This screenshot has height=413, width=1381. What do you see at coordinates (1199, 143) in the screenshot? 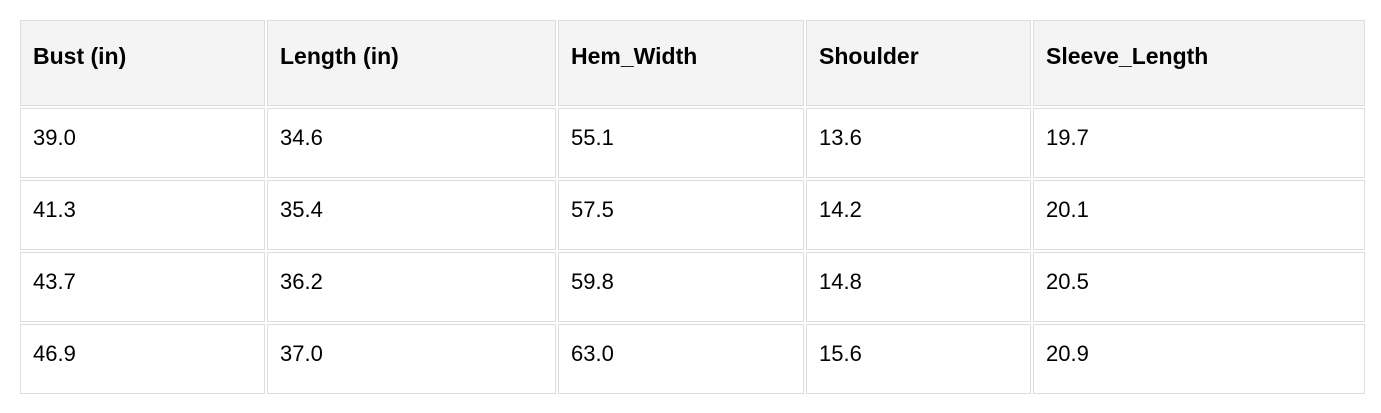
I see `cell: 19.7` at bounding box center [1199, 143].